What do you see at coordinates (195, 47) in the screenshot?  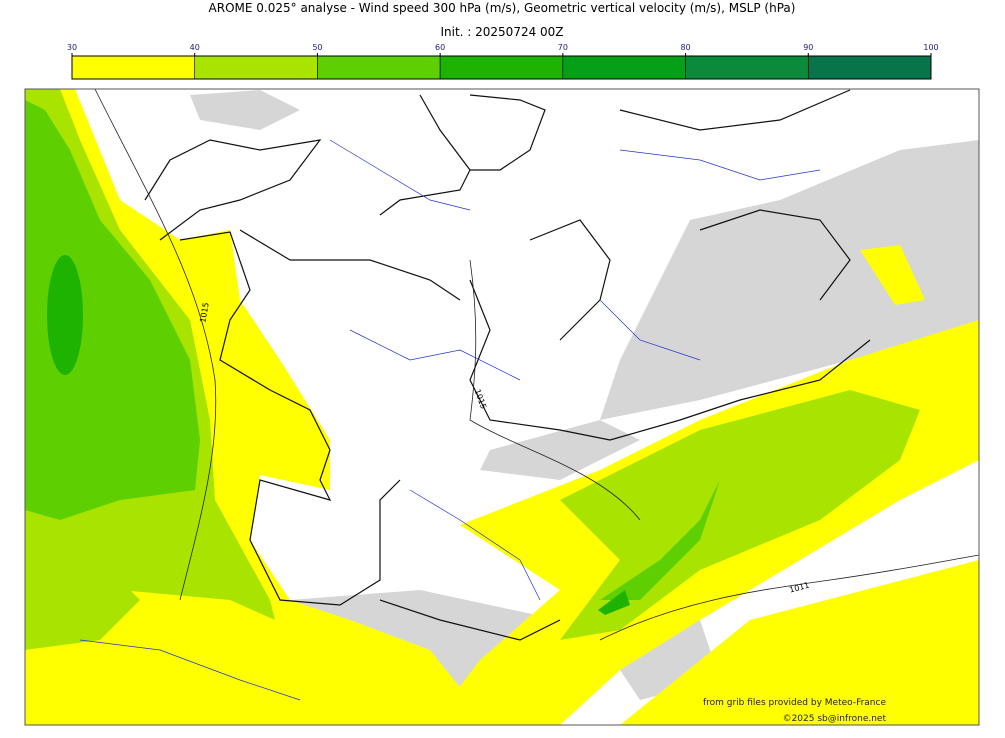 I see `colorbar-tick-label: 40` at bounding box center [195, 47].